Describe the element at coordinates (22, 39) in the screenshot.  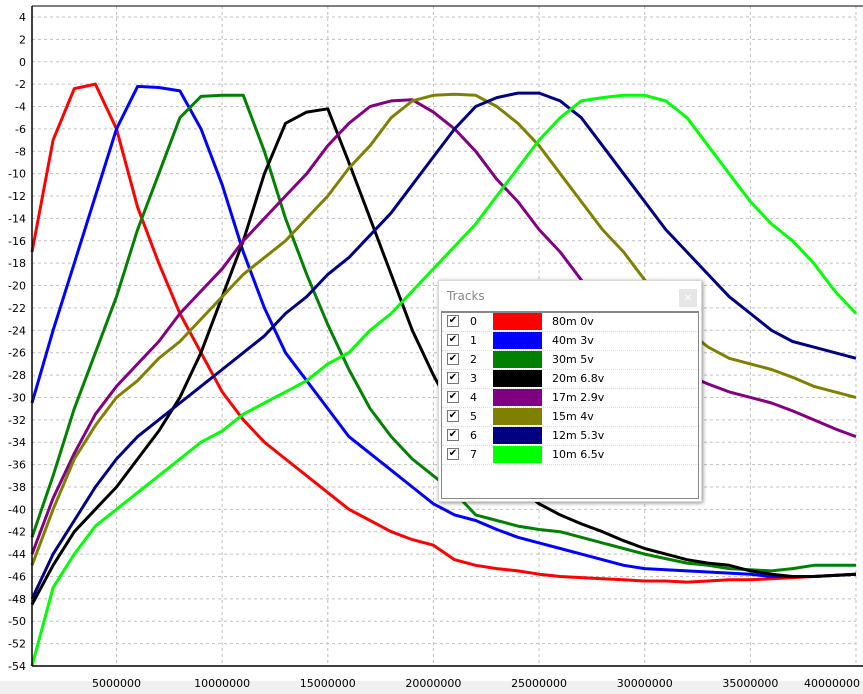
I see `y-tick-label: 2` at that location.